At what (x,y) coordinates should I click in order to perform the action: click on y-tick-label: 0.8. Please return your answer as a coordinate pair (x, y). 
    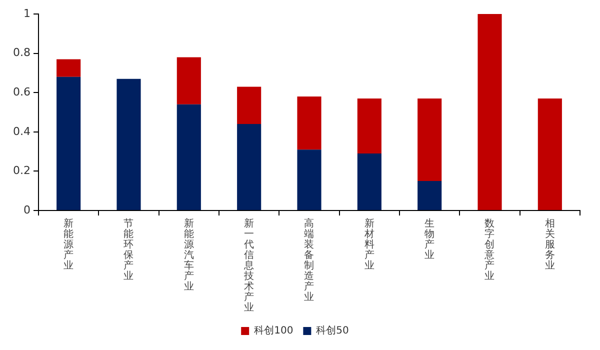
    Looking at the image, I should click on (21, 53).